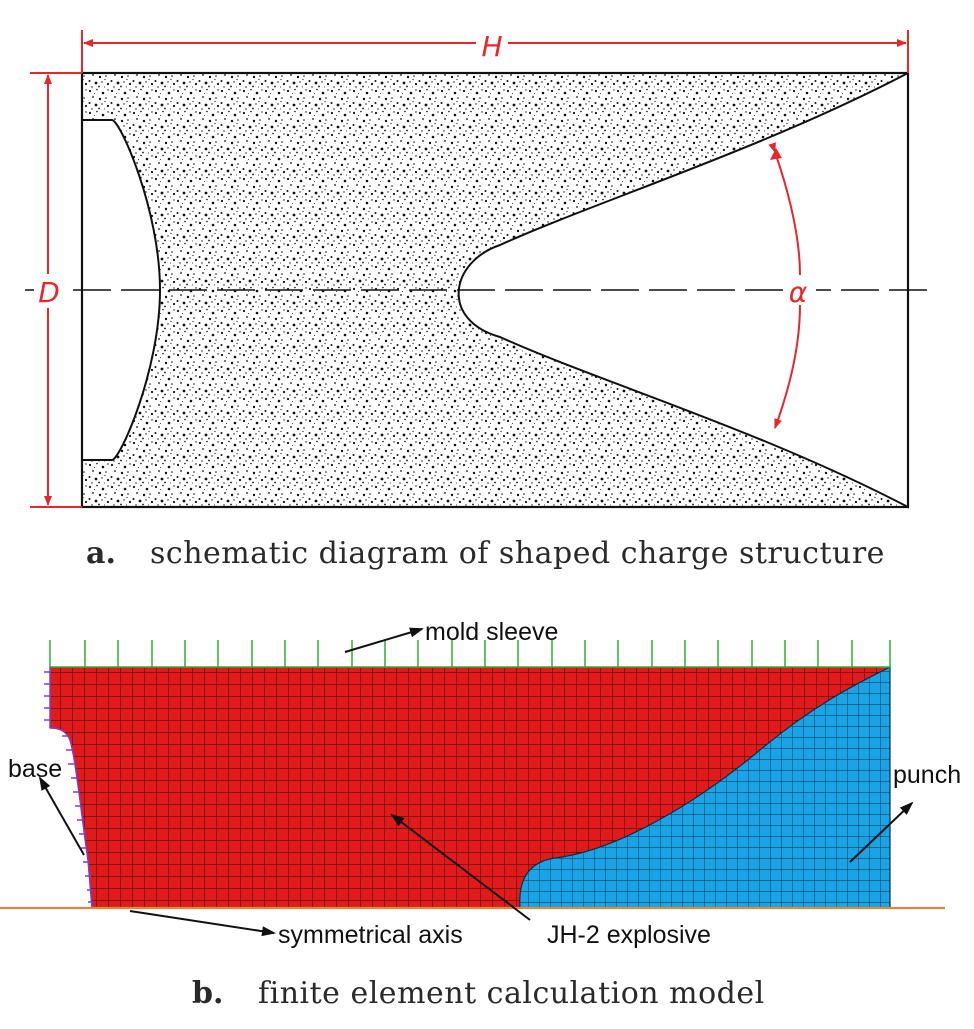  I want to click on dimension-alpha: α, so click(792, 285).